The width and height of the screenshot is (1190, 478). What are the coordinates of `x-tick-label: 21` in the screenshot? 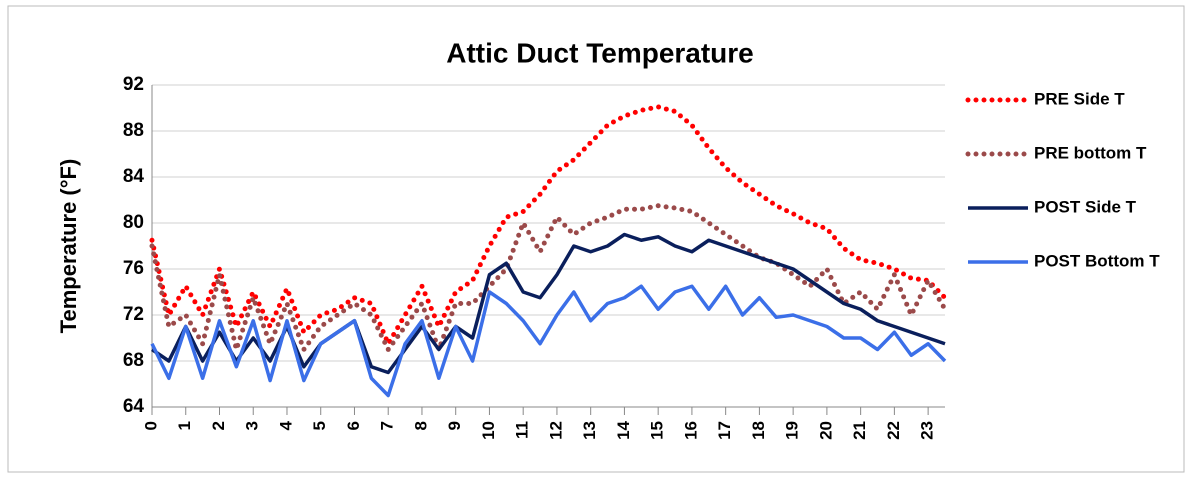 It's located at (859, 430).